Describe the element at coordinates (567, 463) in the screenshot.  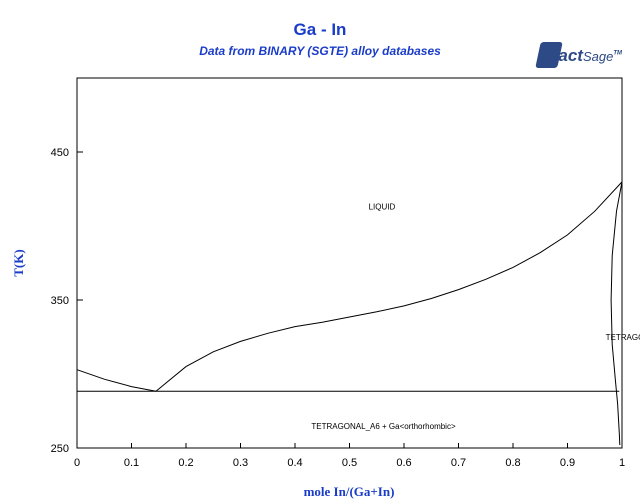
I see `x-tick-label: 0.9` at that location.